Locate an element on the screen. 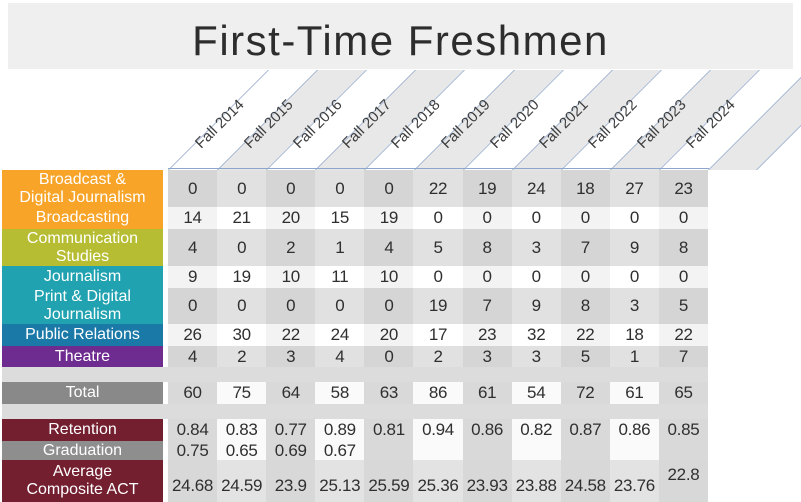 The image size is (801, 502). row-label: Print & Digital Journalism is located at coordinates (82, 306).